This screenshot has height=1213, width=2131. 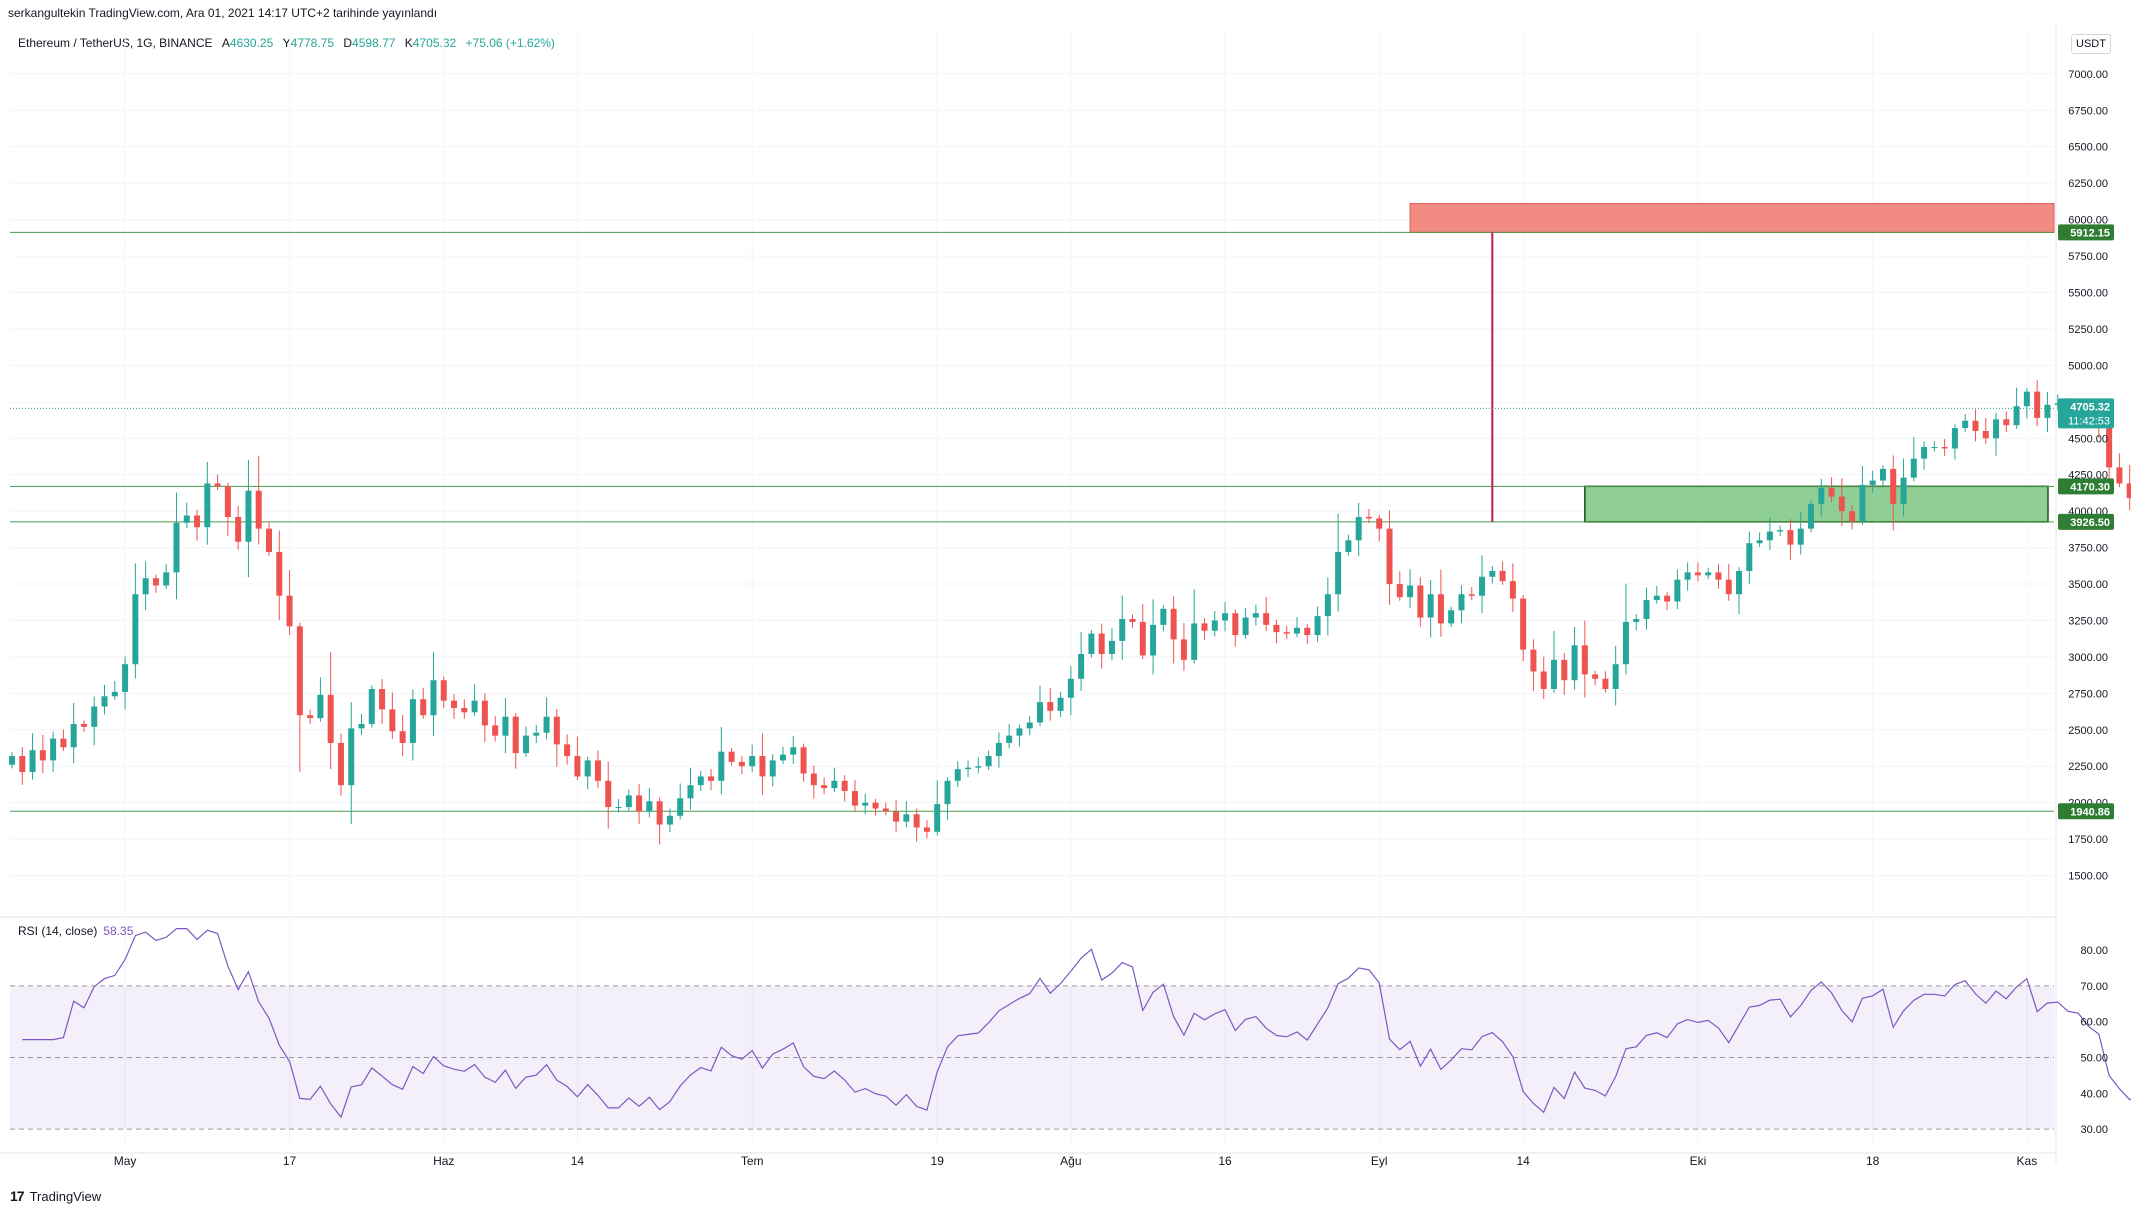 What do you see at coordinates (408, 43) in the screenshot?
I see `close-label: K` at bounding box center [408, 43].